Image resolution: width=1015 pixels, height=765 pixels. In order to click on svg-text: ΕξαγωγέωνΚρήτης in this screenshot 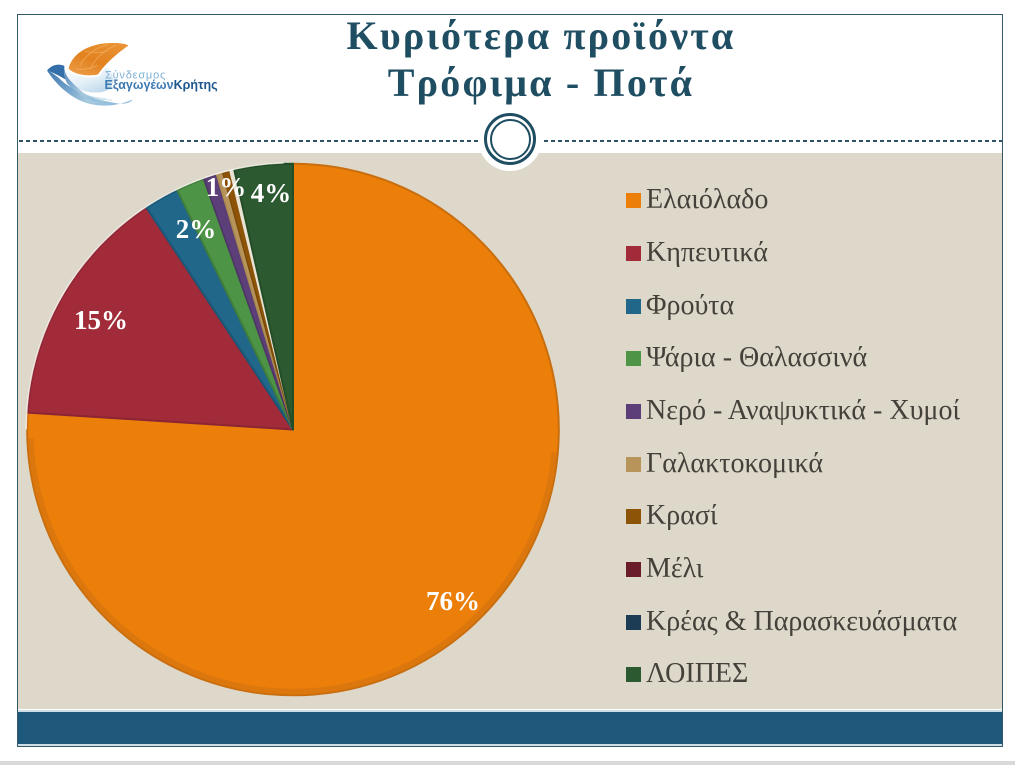, I will do `click(161, 85)`.